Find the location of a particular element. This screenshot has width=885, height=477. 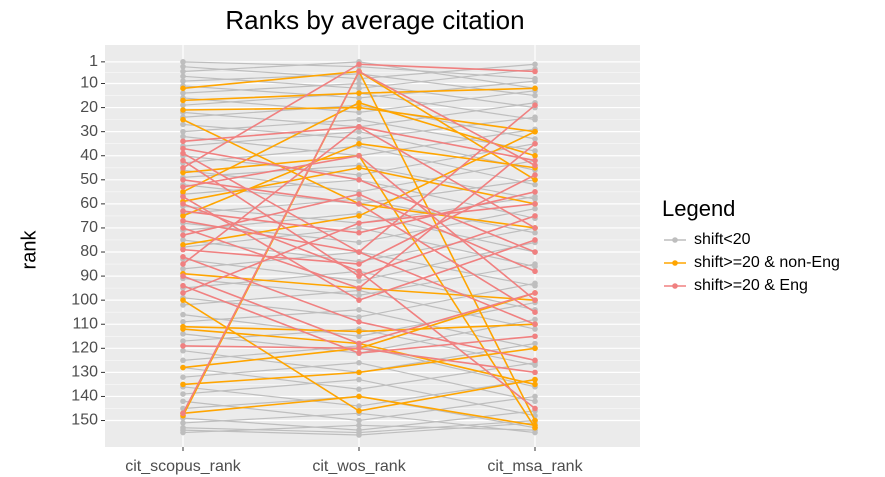

y-tick-label: 80 is located at coordinates (89, 251).